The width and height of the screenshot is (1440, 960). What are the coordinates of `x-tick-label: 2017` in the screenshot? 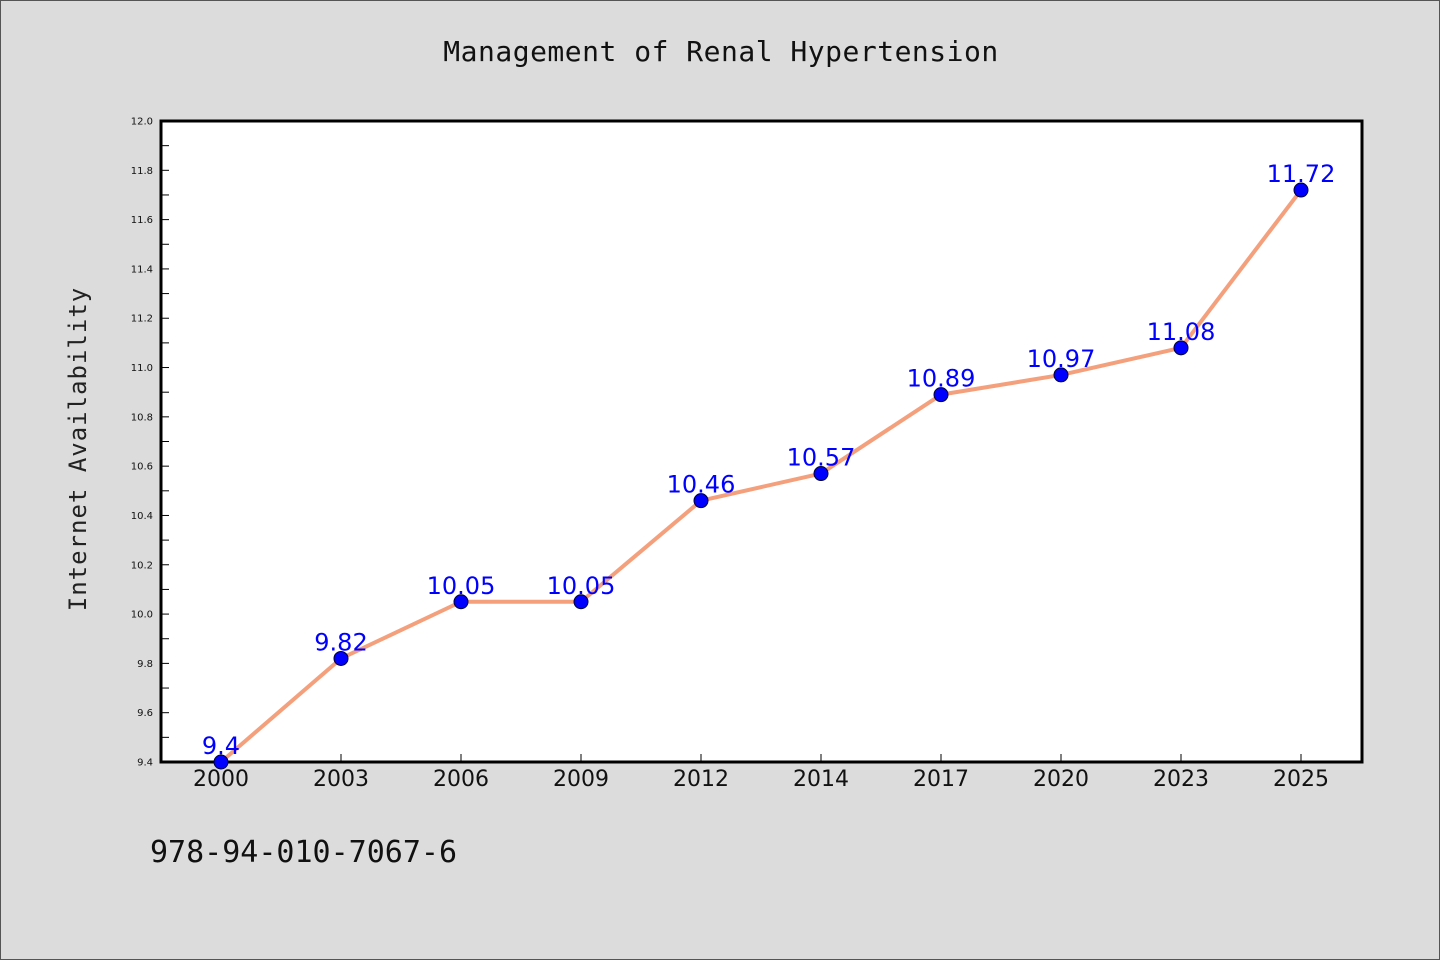 It's located at (941, 779).